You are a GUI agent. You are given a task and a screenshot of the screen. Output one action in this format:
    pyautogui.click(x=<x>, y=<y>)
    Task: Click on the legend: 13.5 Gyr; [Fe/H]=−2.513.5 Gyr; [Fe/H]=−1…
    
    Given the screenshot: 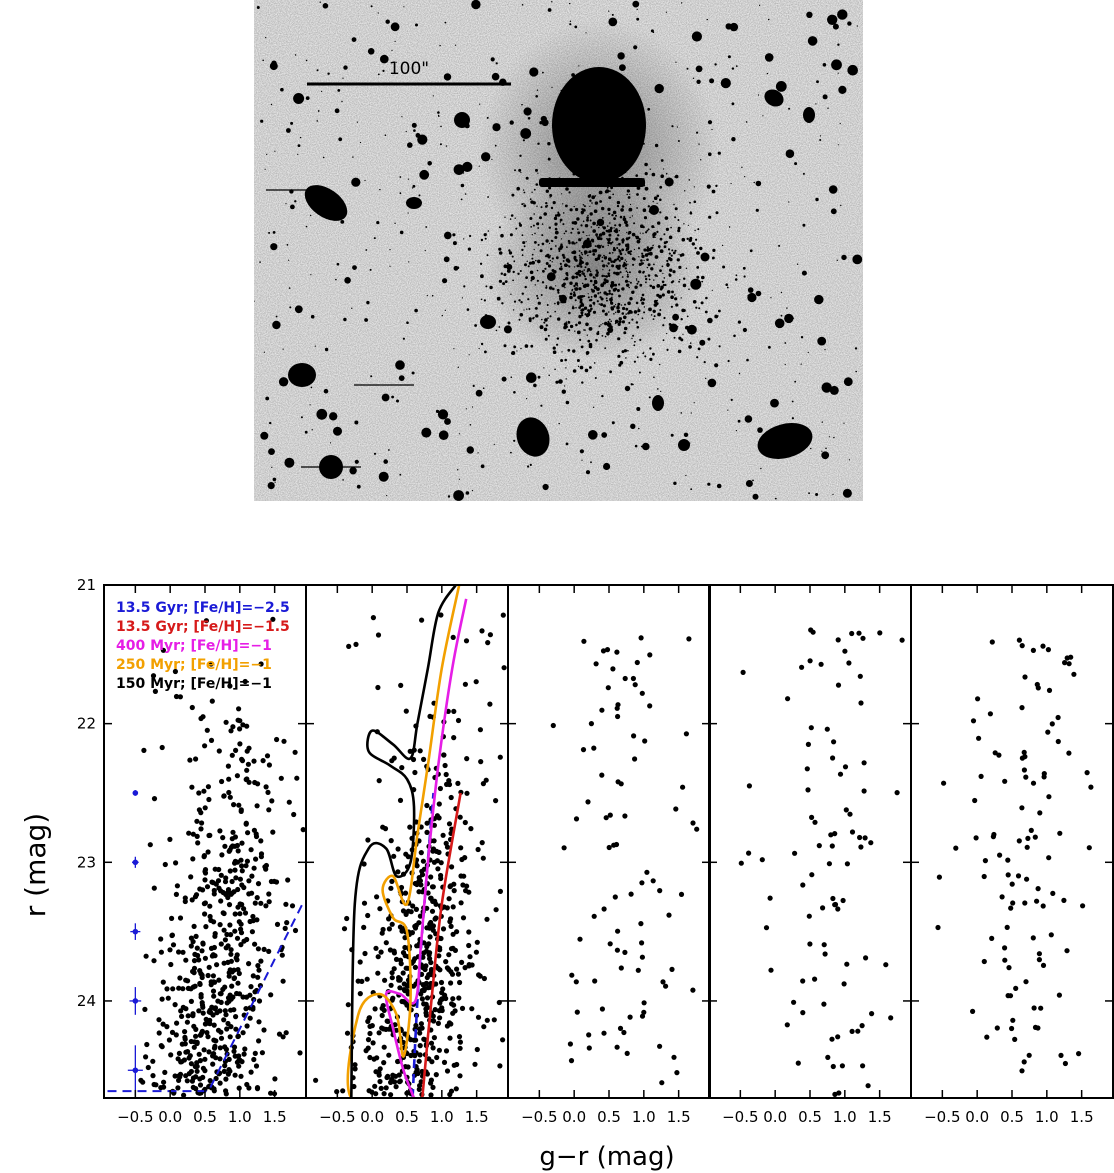 What is the action you would take?
    pyautogui.click(x=203, y=646)
    